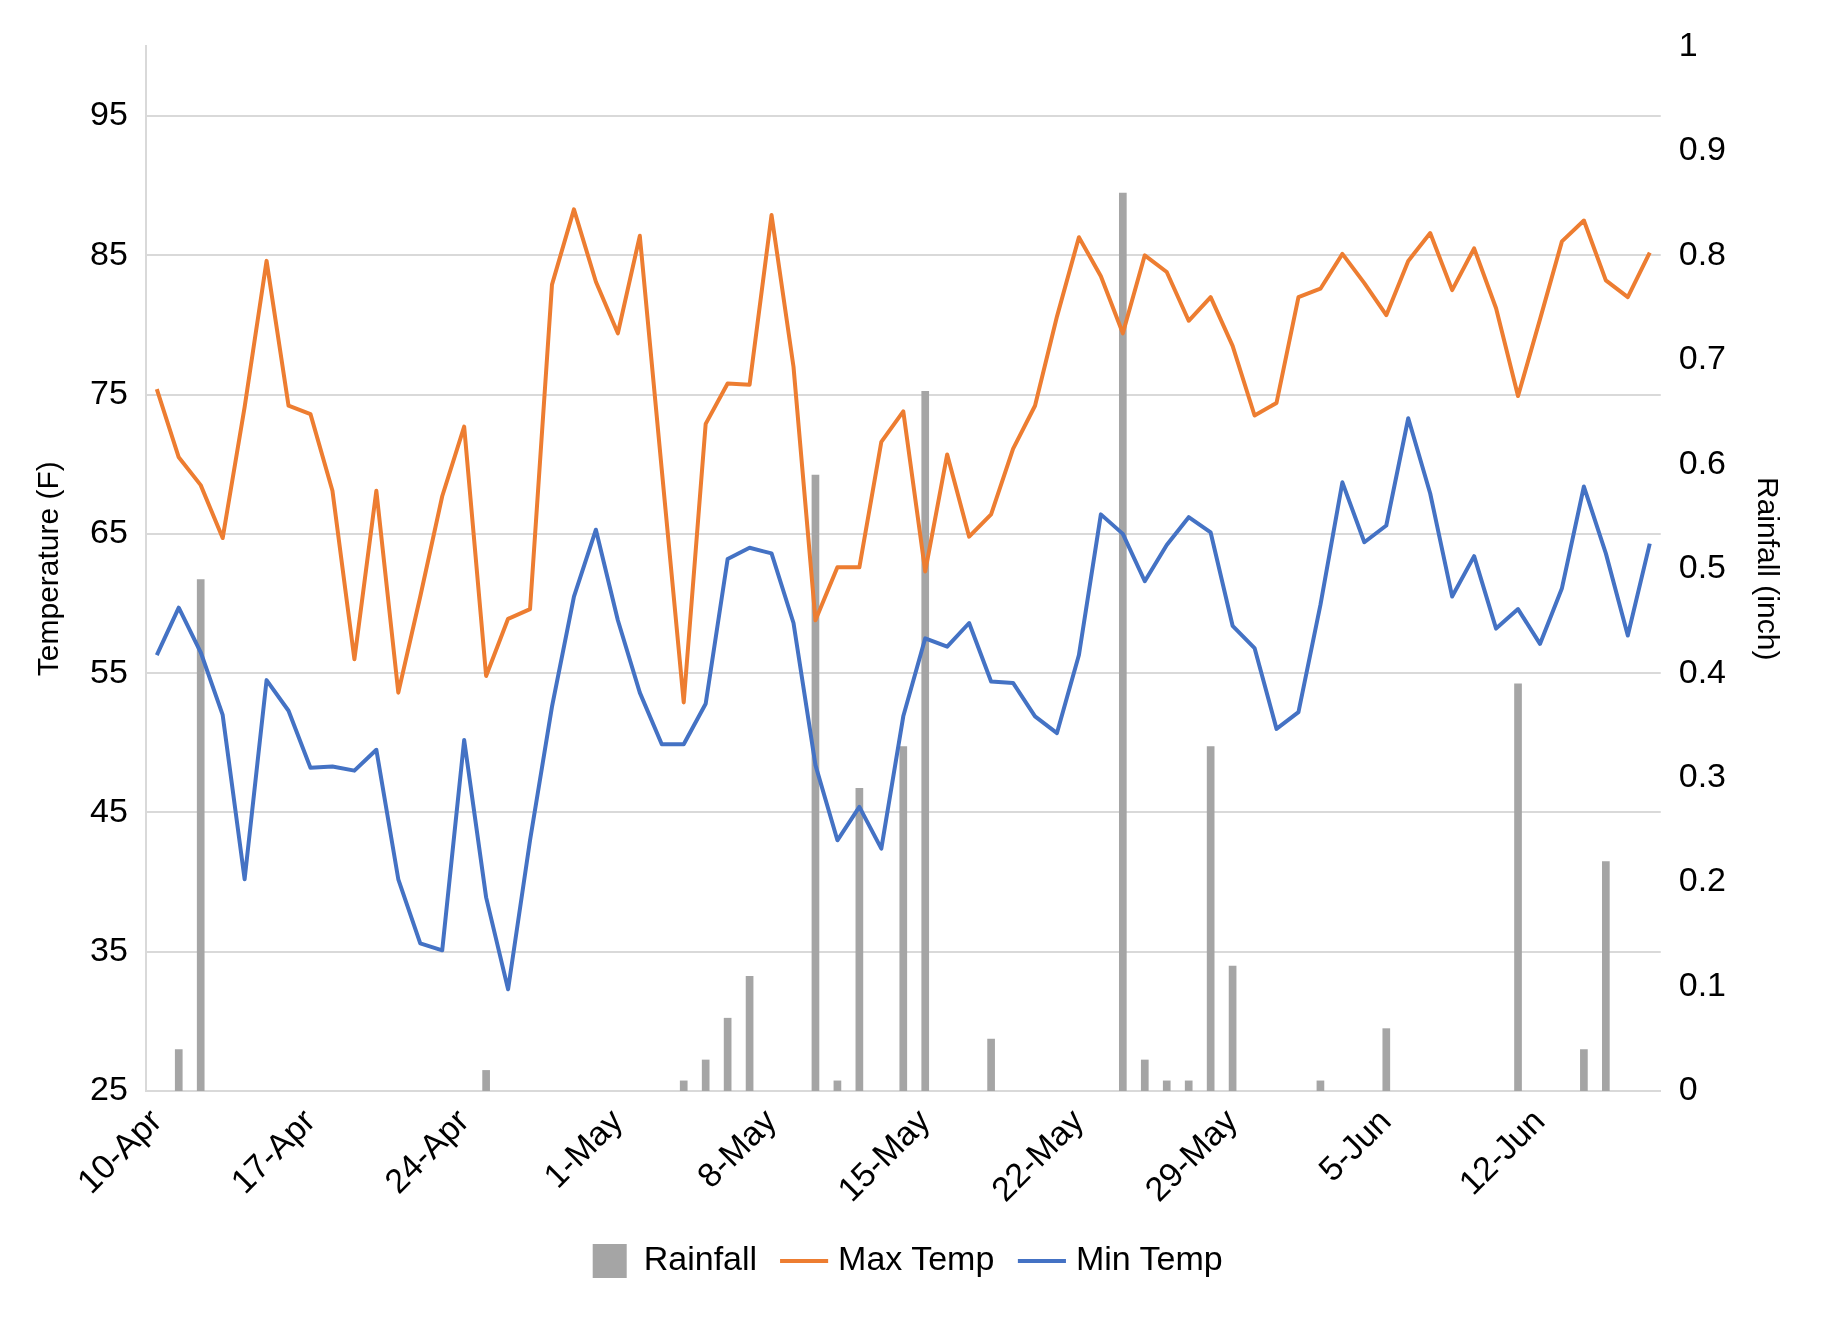 This screenshot has width=1840, height=1322. Describe the element at coordinates (1702, 148) in the screenshot. I see `y2-tick-label: 0.9` at that location.